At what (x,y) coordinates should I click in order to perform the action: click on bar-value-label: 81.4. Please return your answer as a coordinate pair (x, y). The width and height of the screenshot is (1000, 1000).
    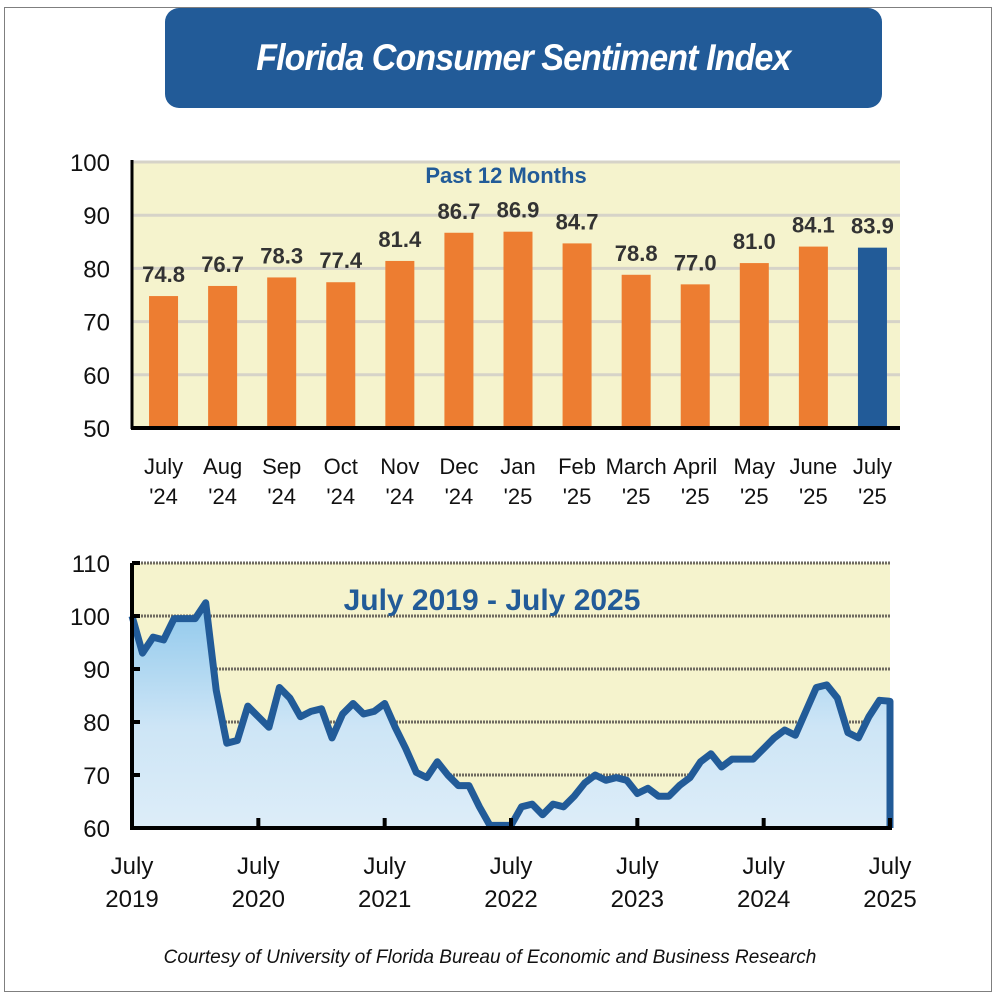
    Looking at the image, I should click on (400, 239).